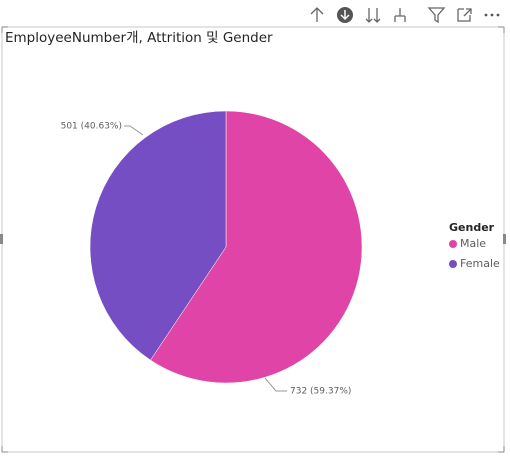 The height and width of the screenshot is (458, 510). I want to click on expand-icon, so click(373, 15).